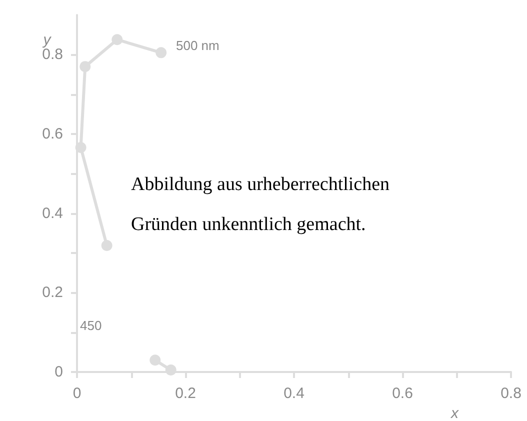 The image size is (527, 421). What do you see at coordinates (511, 393) in the screenshot?
I see `x-tick-label: 0.8` at bounding box center [511, 393].